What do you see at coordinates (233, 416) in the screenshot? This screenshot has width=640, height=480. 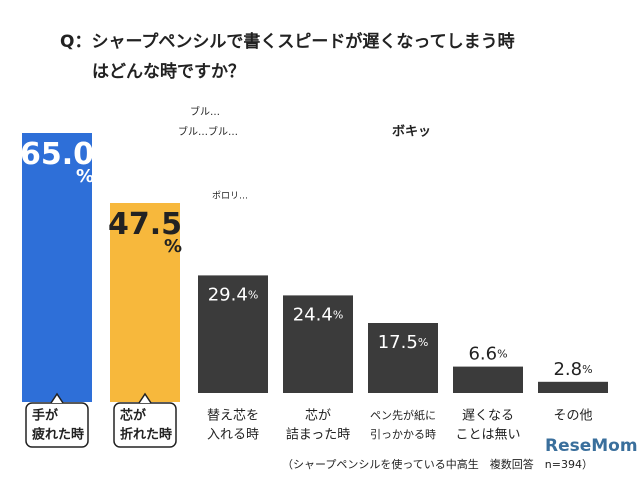 I see `x-tick-label: 替え芯を` at bounding box center [233, 416].